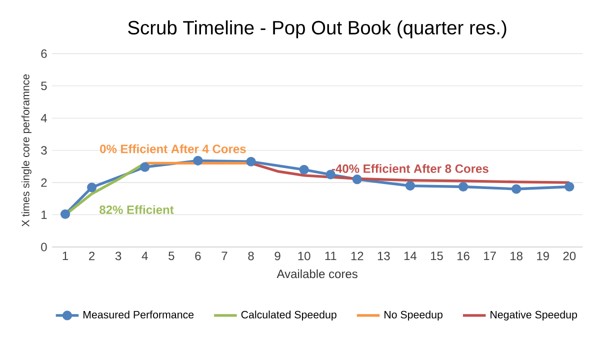 This screenshot has height=337, width=600. What do you see at coordinates (464, 256) in the screenshot?
I see `x-tick-label: 16` at bounding box center [464, 256].